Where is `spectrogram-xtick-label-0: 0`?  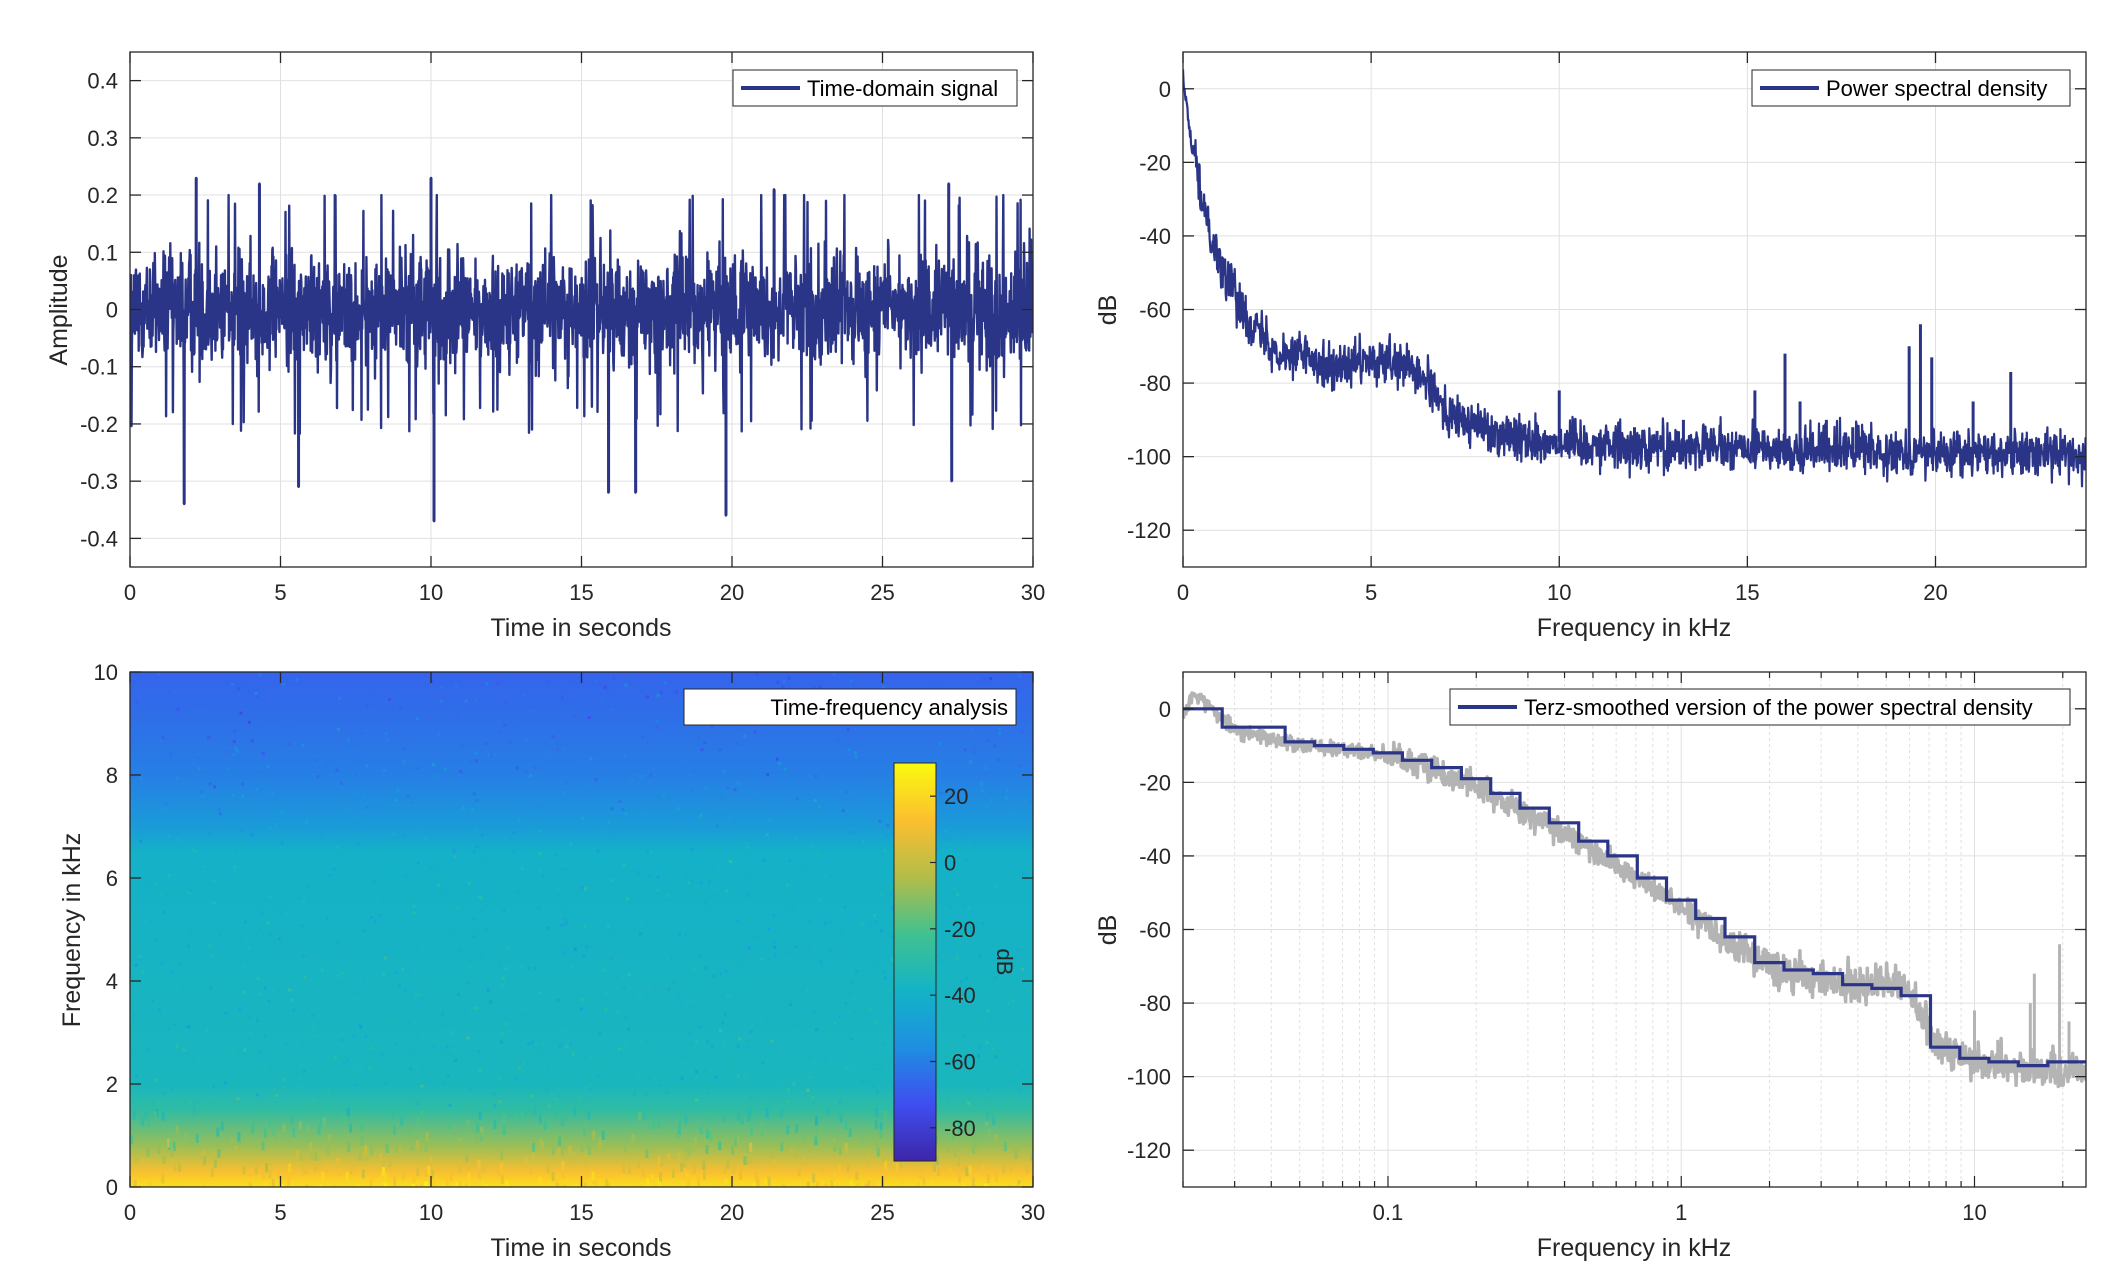 spectrogram-xtick-label-0: 0 is located at coordinates (130, 1212).